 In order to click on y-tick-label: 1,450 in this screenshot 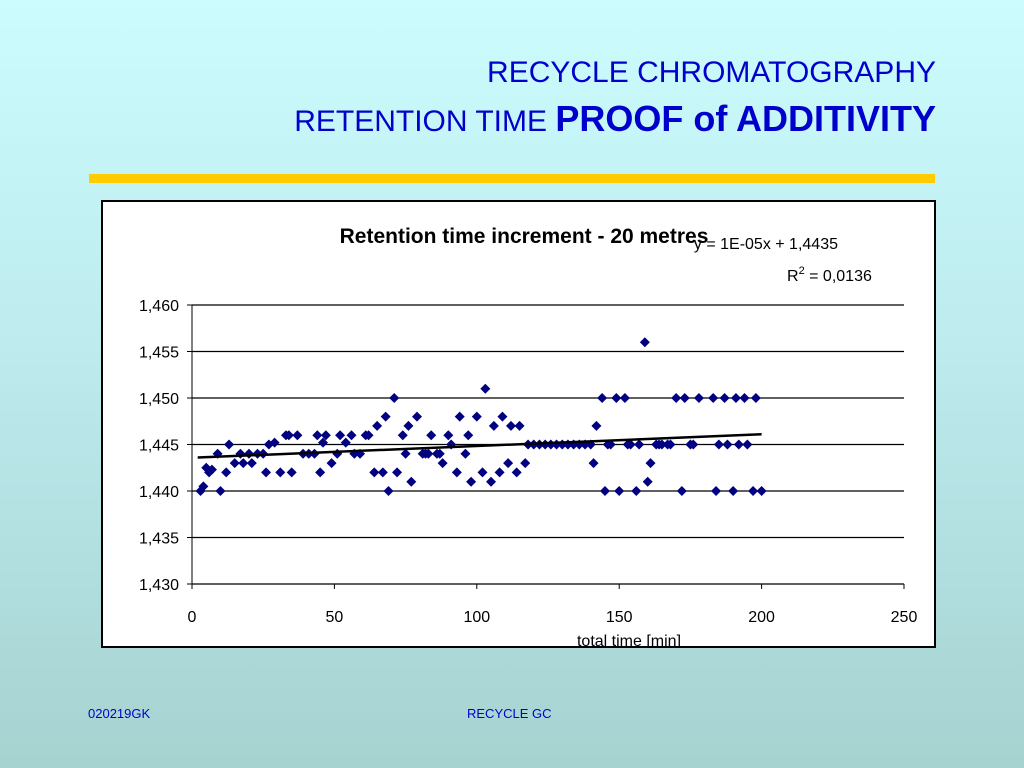, I will do `click(159, 399)`.